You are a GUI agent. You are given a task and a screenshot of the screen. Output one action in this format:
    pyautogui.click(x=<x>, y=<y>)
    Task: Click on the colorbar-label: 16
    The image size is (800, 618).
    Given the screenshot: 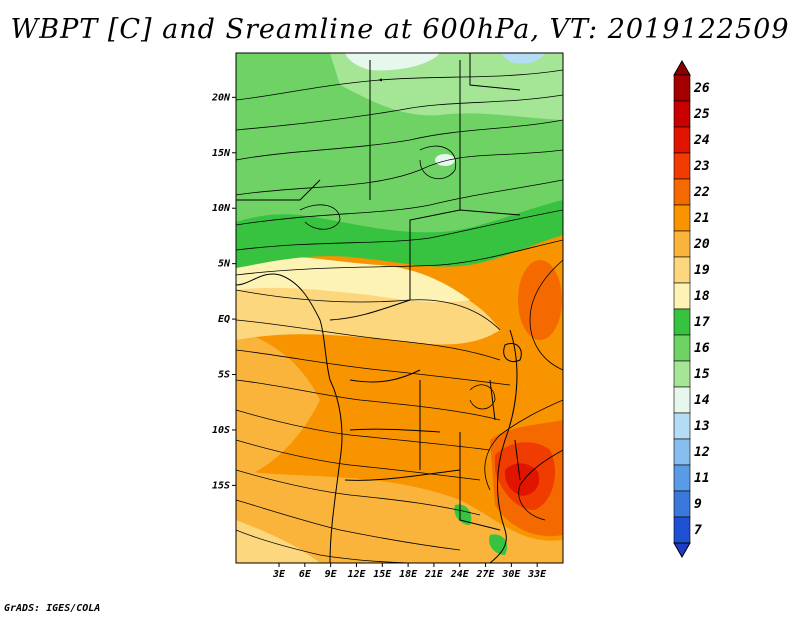 What is the action you would take?
    pyautogui.click(x=702, y=348)
    